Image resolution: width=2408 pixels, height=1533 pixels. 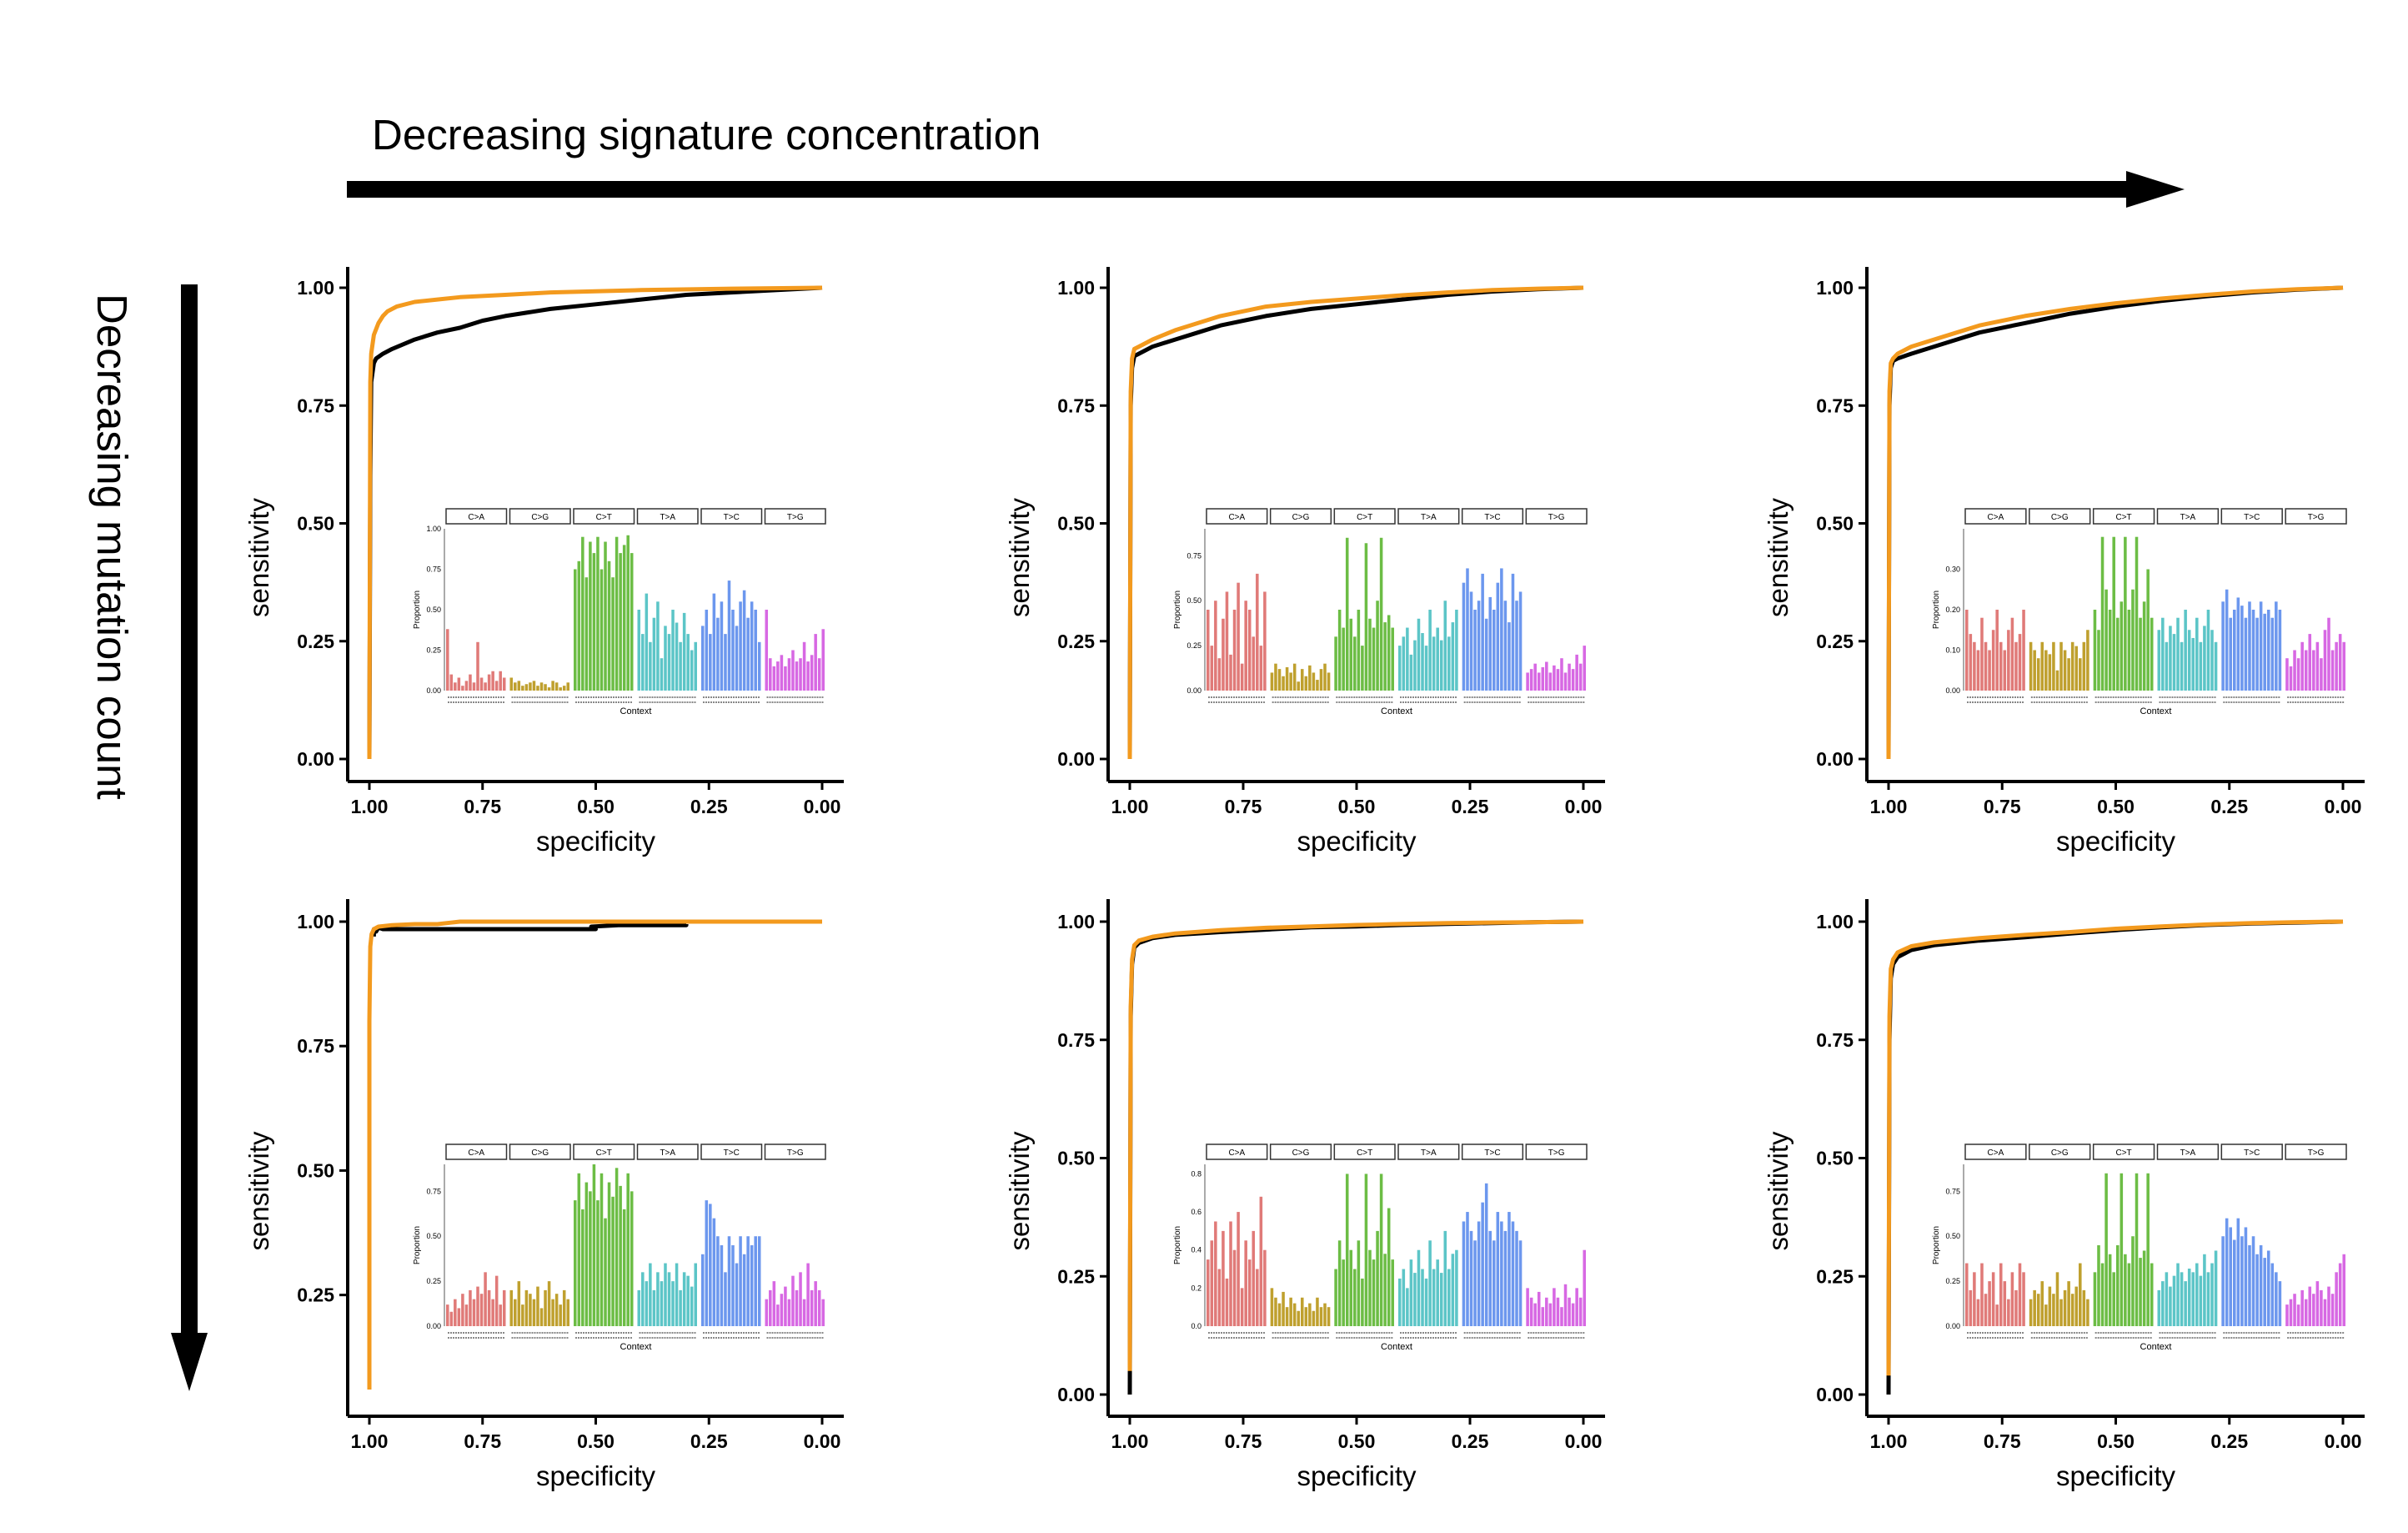 I want to click on y-axis-title: sensitivity, so click(x=1778, y=557).